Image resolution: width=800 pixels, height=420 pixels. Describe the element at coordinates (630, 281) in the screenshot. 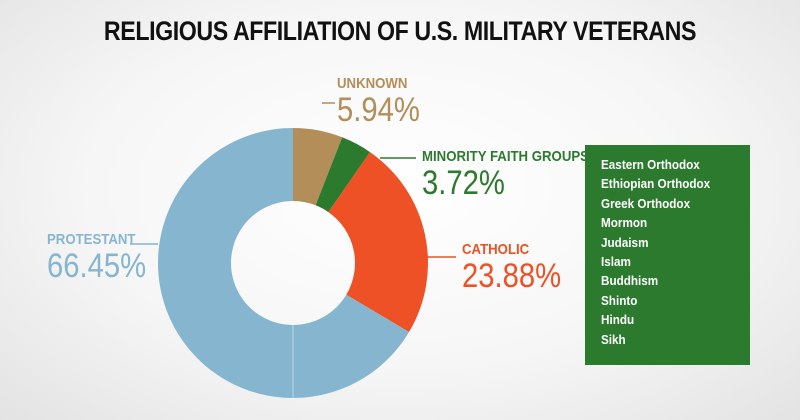

I see `faith-item: Buddhism` at that location.